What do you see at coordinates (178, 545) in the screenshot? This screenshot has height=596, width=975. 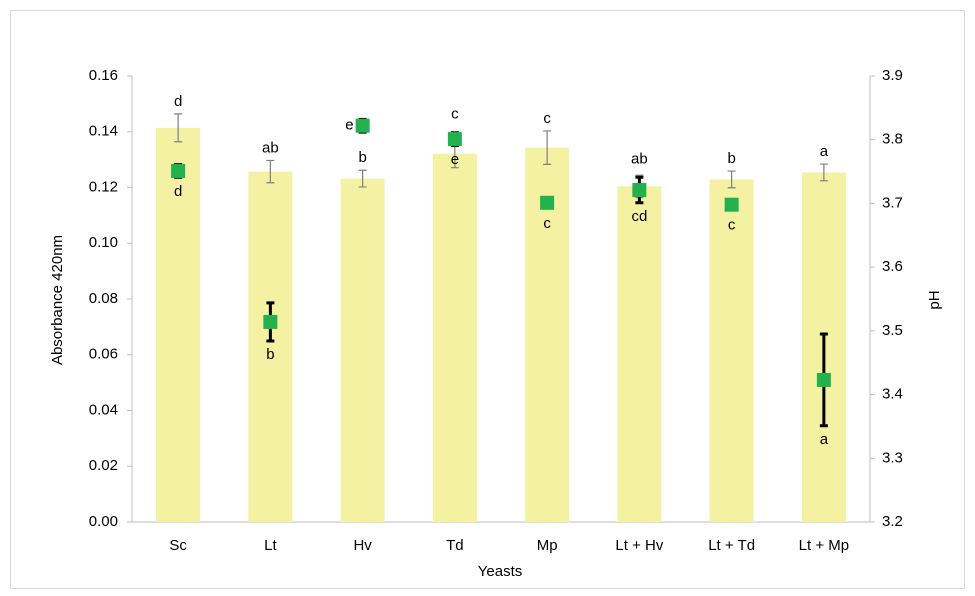 I see `x-tick-label: Sc` at bounding box center [178, 545].